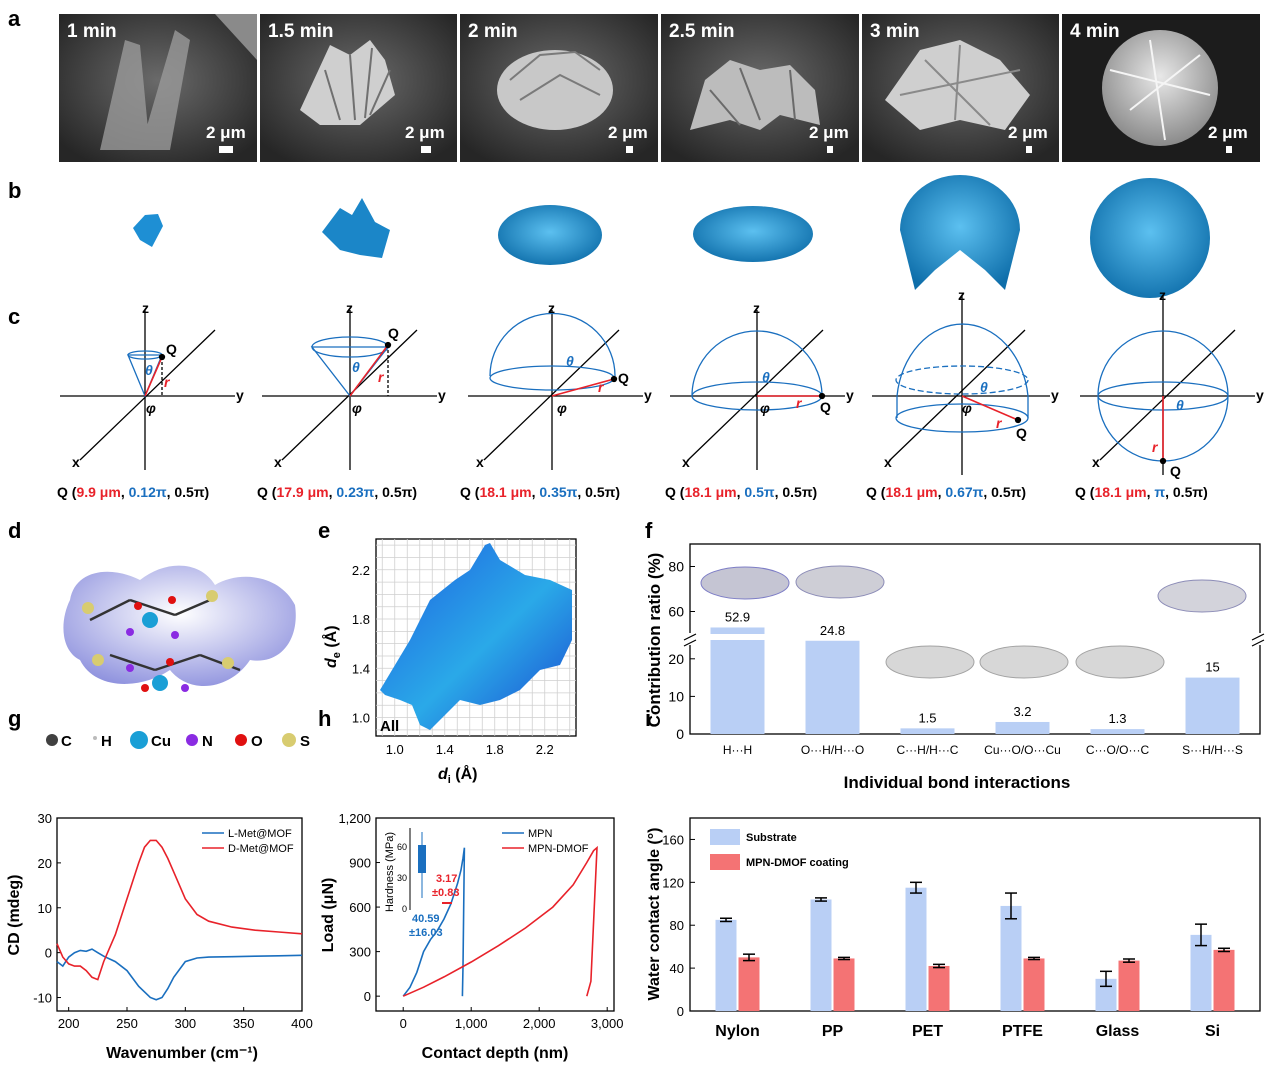  What do you see at coordinates (360, 863) in the screenshot?
I see `y-tick-label: 900` at bounding box center [360, 863].